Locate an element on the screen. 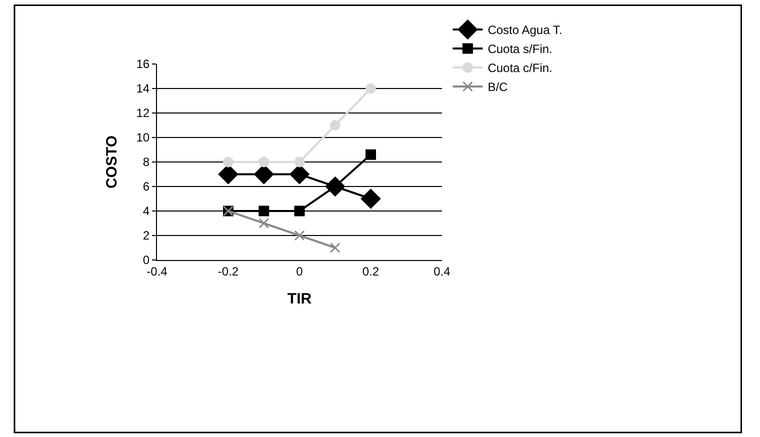 The image size is (760, 437). legend-label: Cuota s/Fin. is located at coordinates (520, 49).